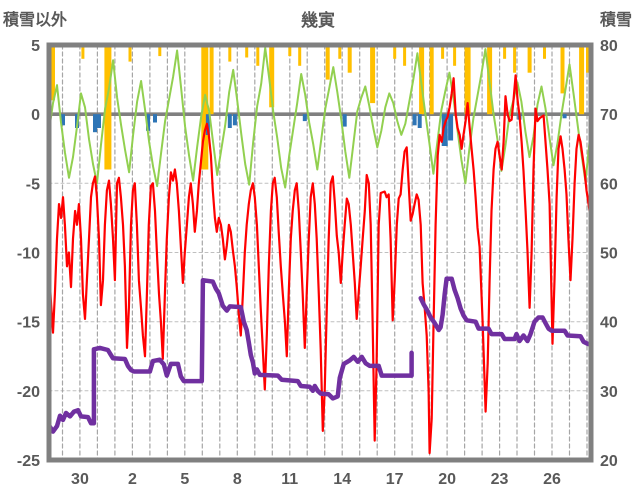 The width and height of the screenshot is (636, 501). Describe the element at coordinates (505, 311) in the screenshot. I see `snow-depth-line-seg2` at that location.